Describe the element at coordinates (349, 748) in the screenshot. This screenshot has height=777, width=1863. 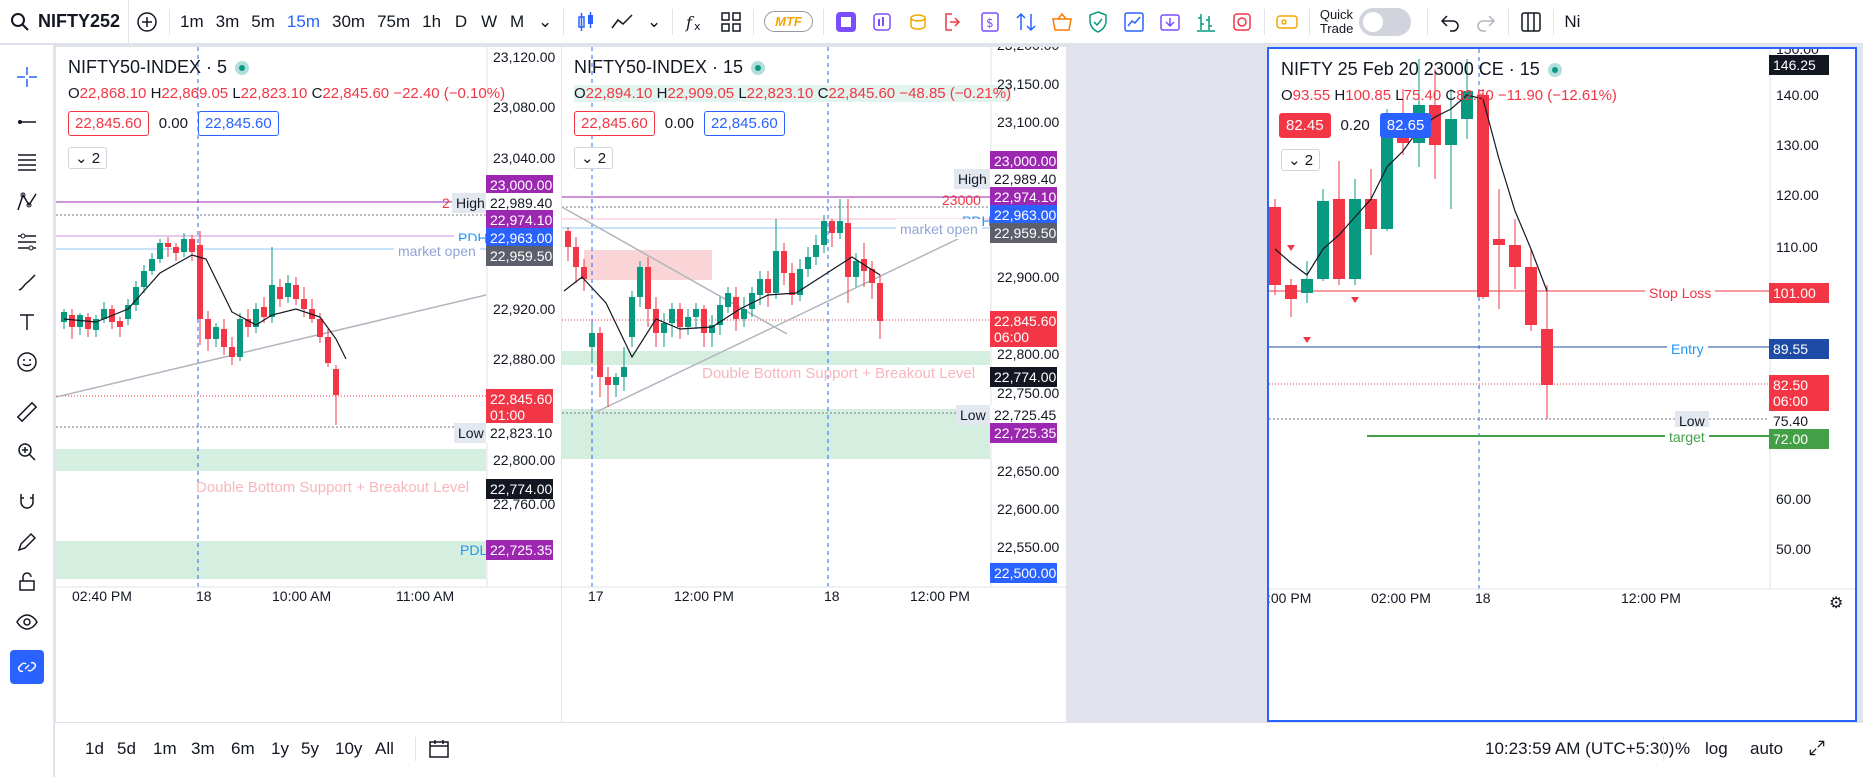
I see `range-10y: 10y` at that location.